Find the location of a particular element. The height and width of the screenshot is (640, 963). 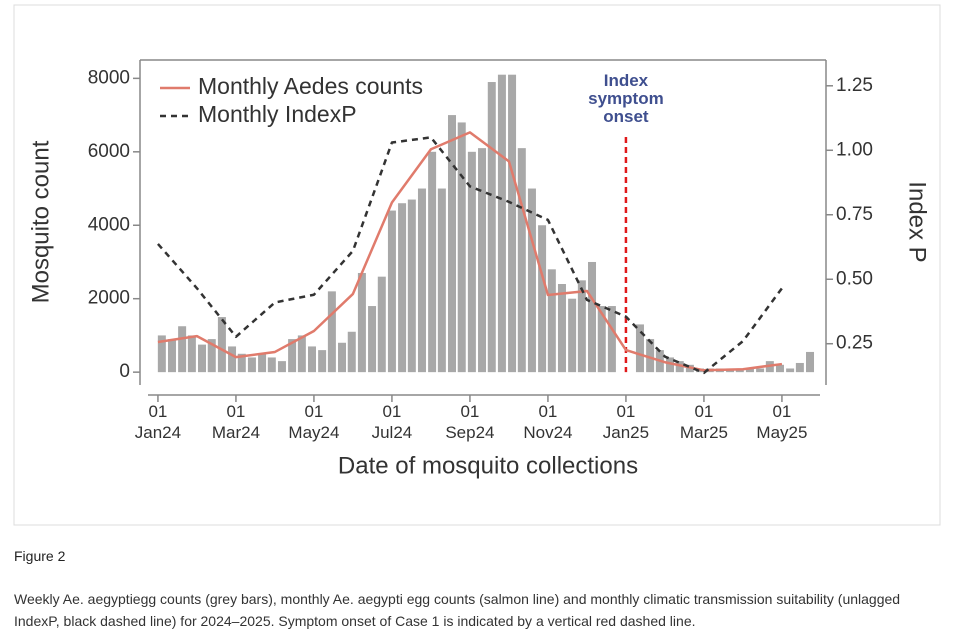

y-tick-label: 0 is located at coordinates (124, 371).